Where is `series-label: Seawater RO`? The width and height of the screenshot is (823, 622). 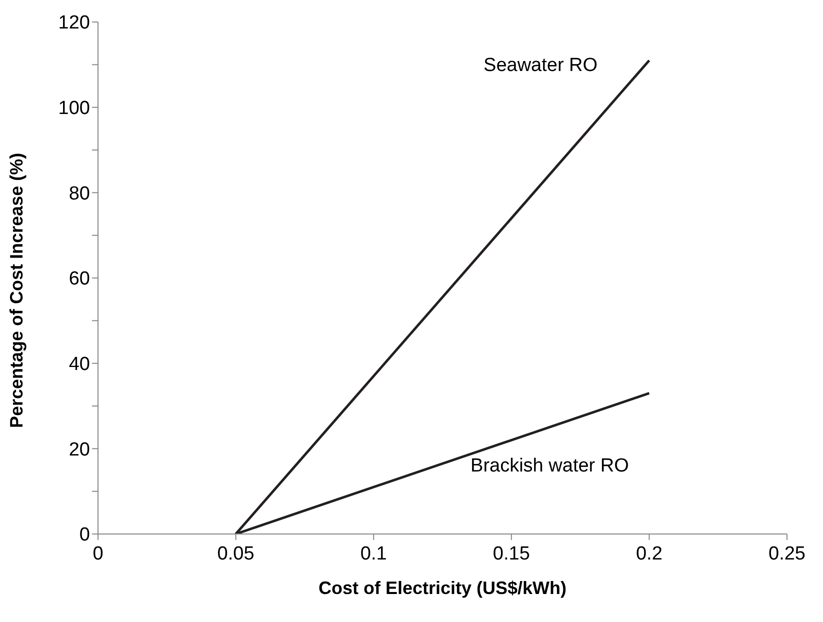 series-label: Seawater RO is located at coordinates (541, 65).